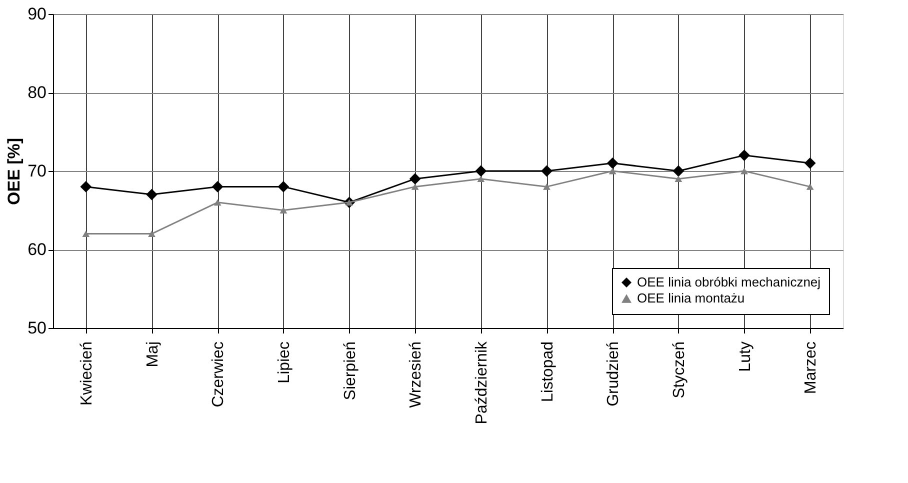 This screenshot has height=483, width=908. What do you see at coordinates (37, 328) in the screenshot?
I see `y-tick-label: 50` at bounding box center [37, 328].